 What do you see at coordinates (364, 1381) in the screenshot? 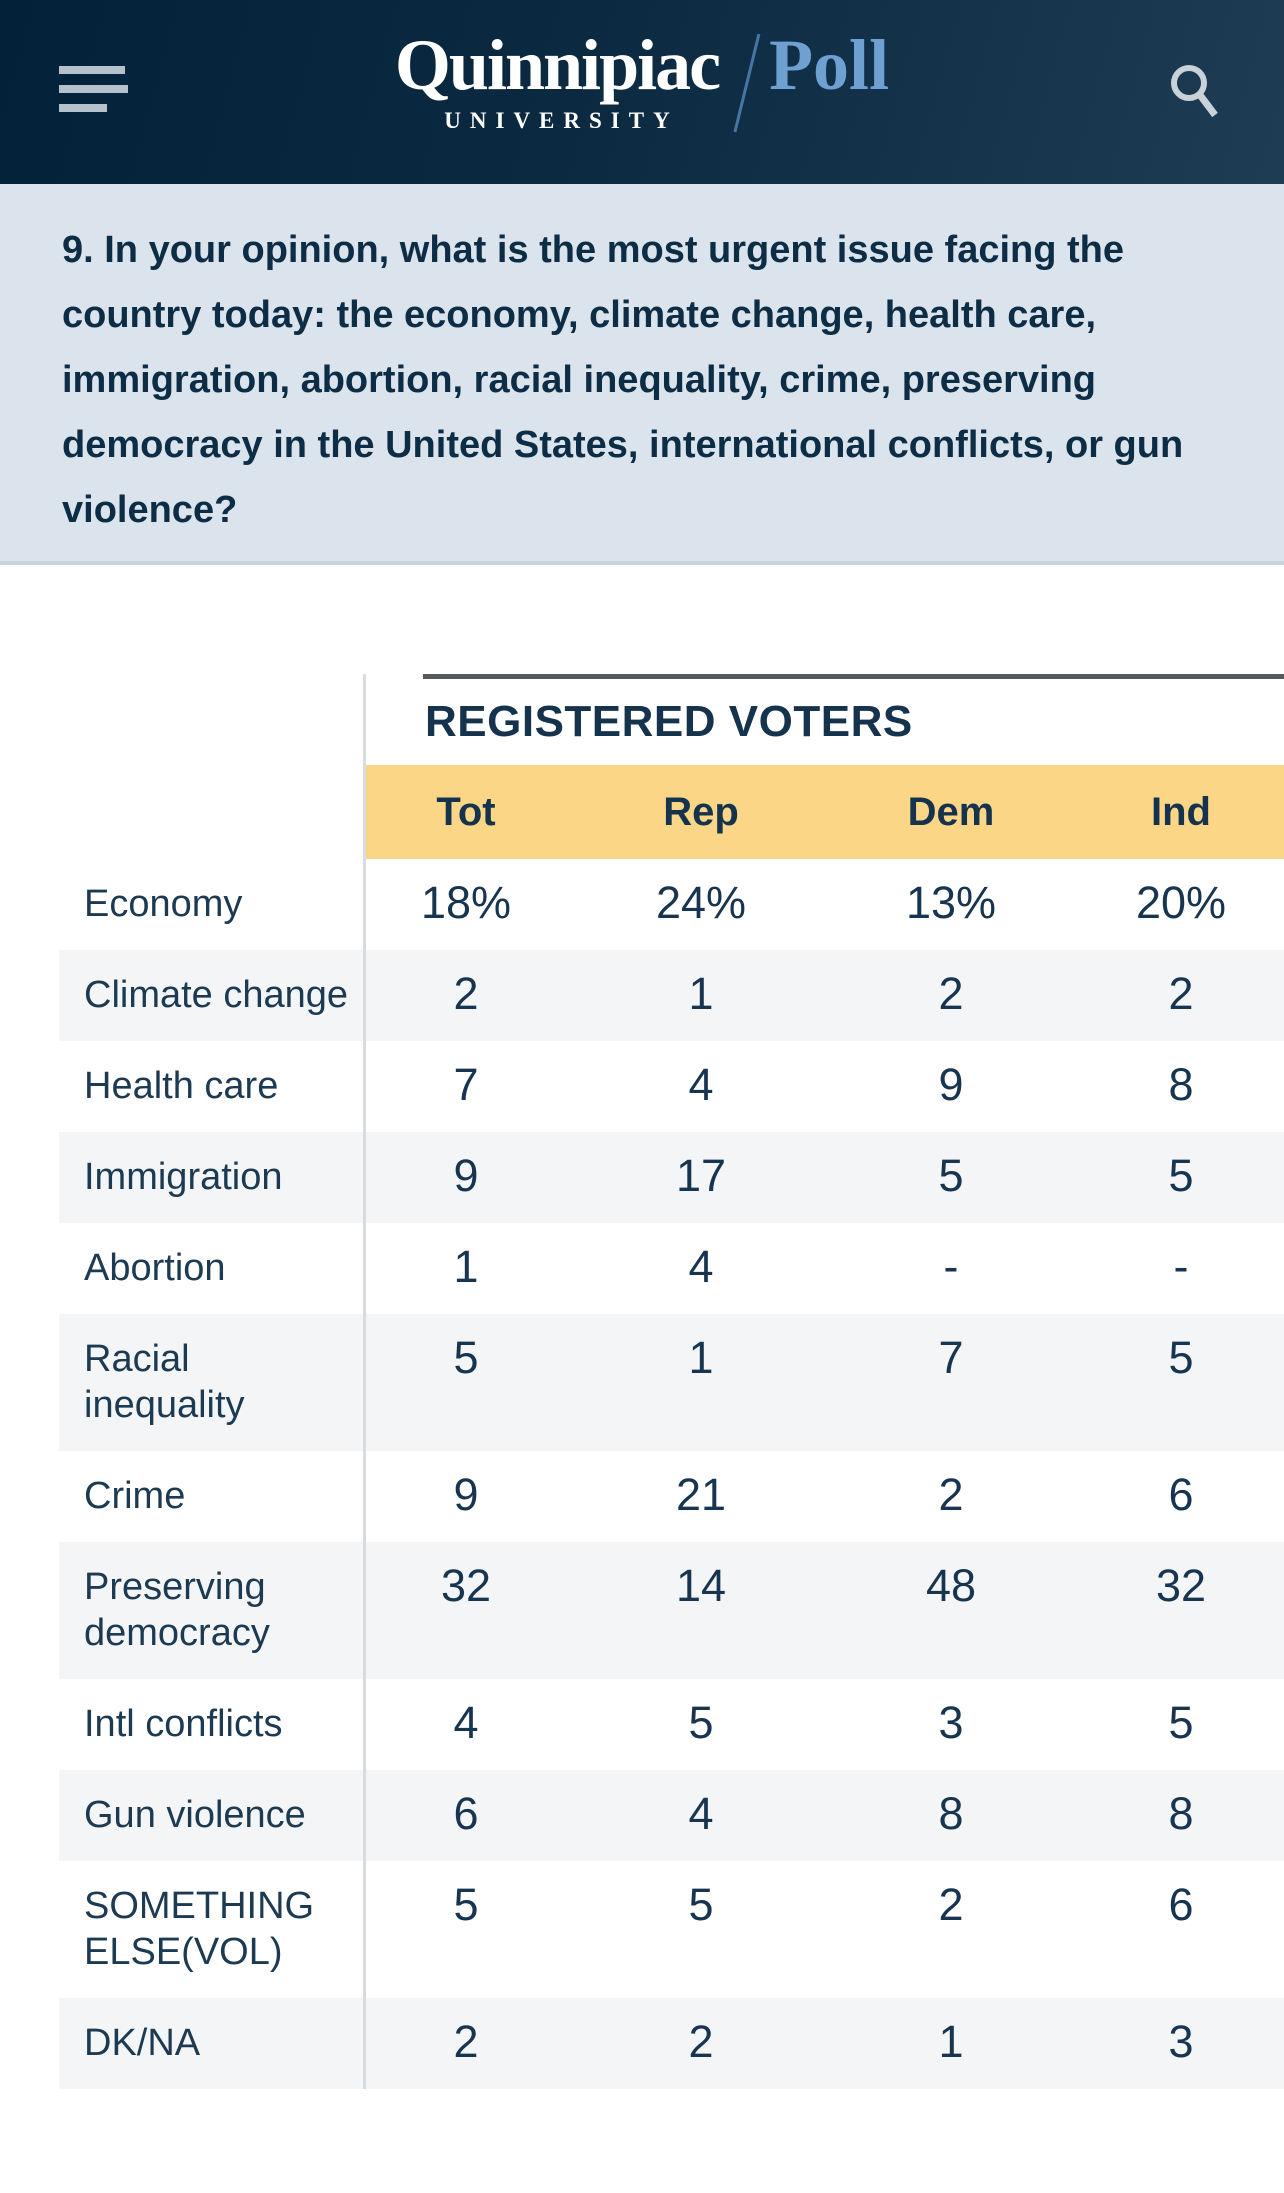
I see `column-divider-line` at bounding box center [364, 1381].